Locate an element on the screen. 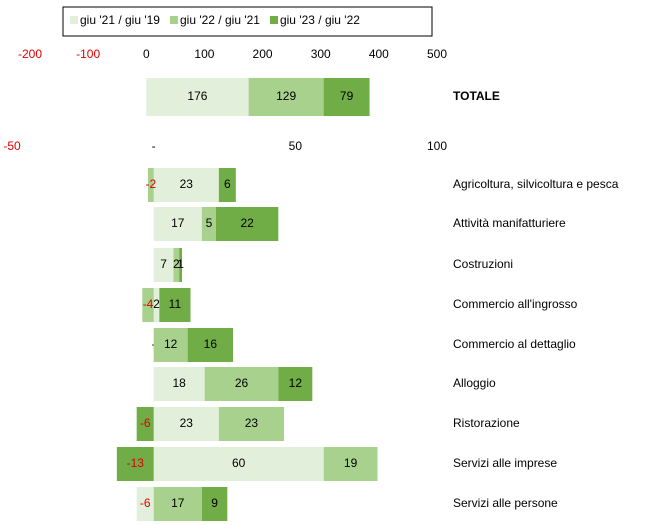  data-label: -13 is located at coordinates (136, 463).